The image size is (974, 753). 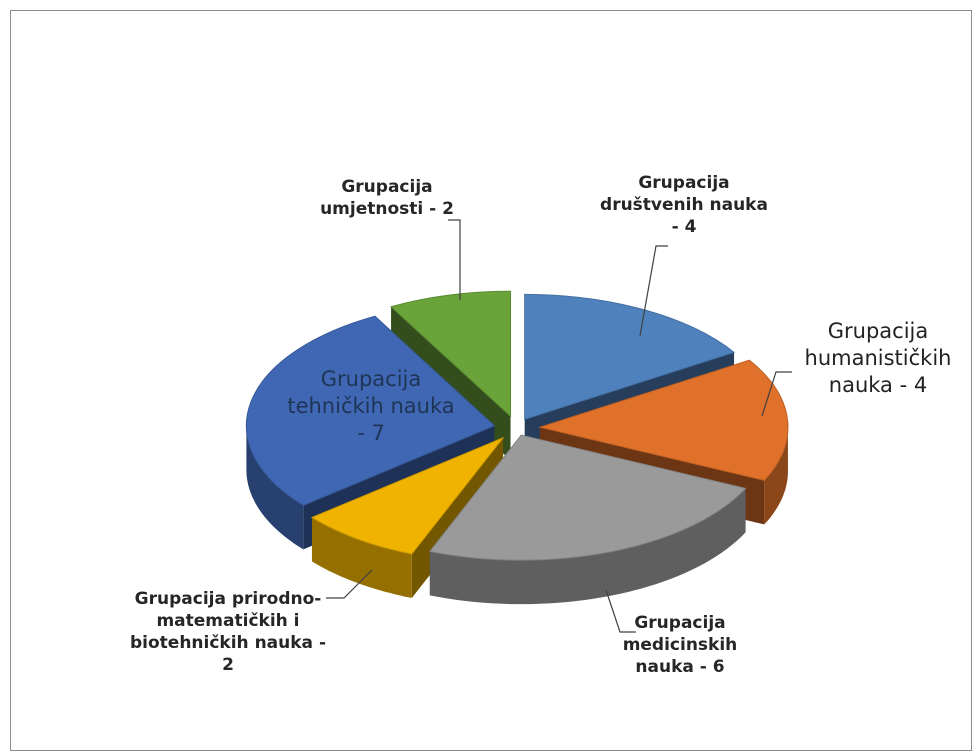 I want to click on leader-line-medicinske, so click(x=620, y=611).